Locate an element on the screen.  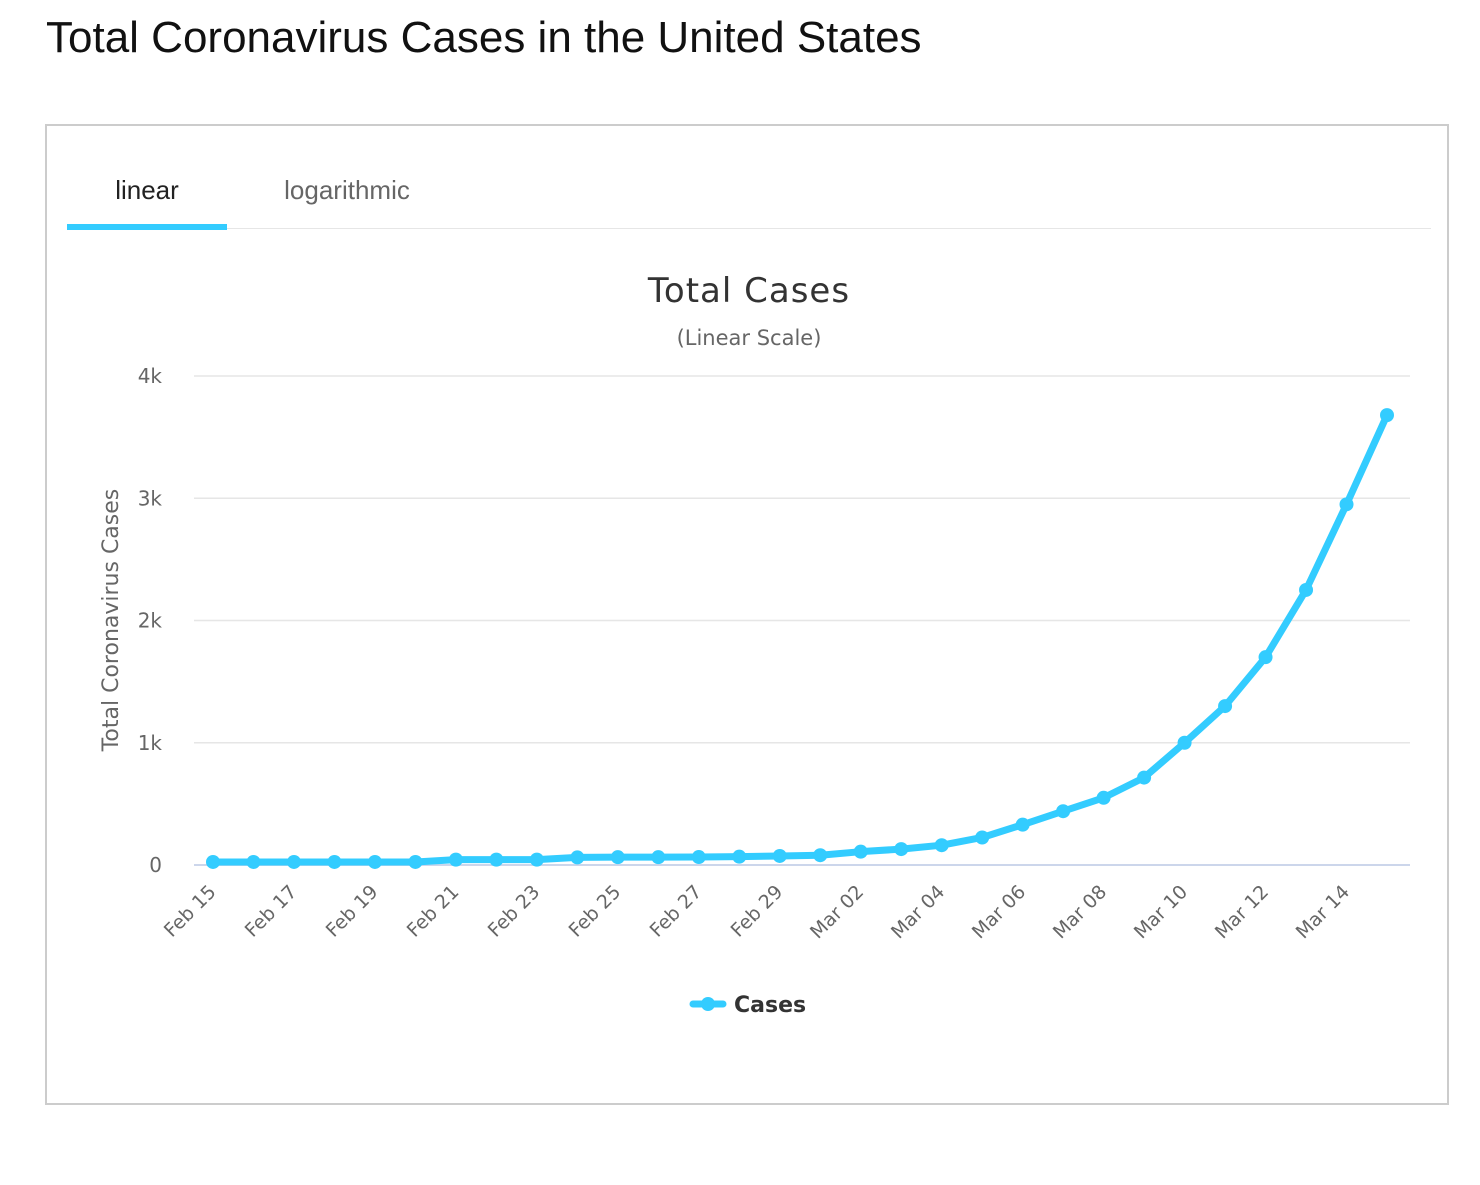
scale-tabs: linear logarithmic is located at coordinates (749, 178).